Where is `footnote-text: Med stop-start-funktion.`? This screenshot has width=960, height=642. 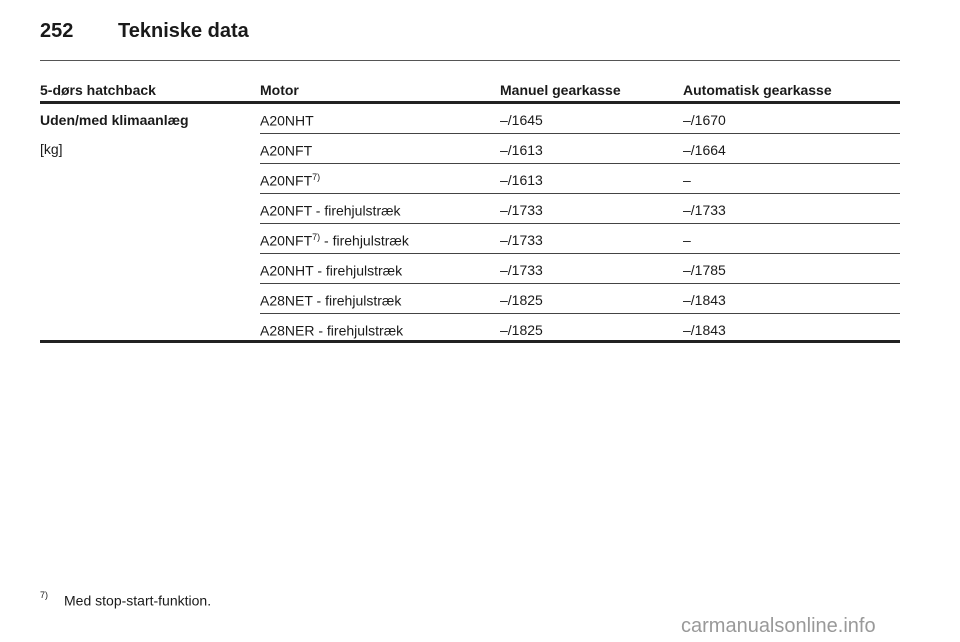
footnote-text: Med stop-start-funktion. is located at coordinates (138, 600).